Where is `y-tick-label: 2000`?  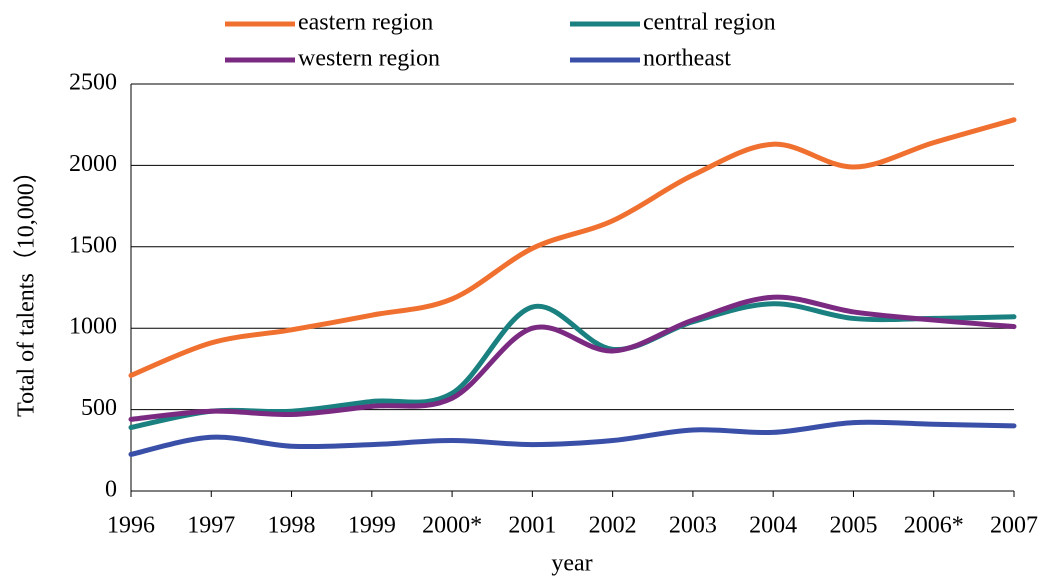
y-tick-label: 2000 is located at coordinates (93, 164).